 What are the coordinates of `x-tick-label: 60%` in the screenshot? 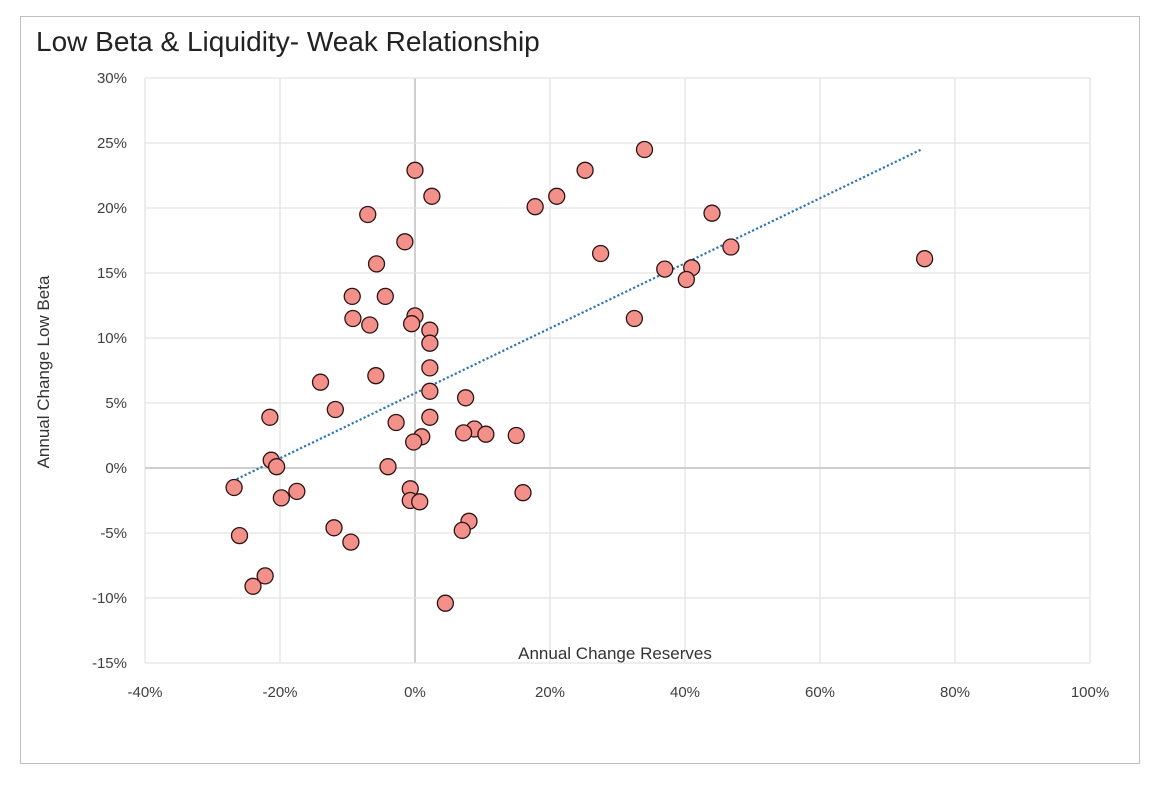 It's located at (820, 692).